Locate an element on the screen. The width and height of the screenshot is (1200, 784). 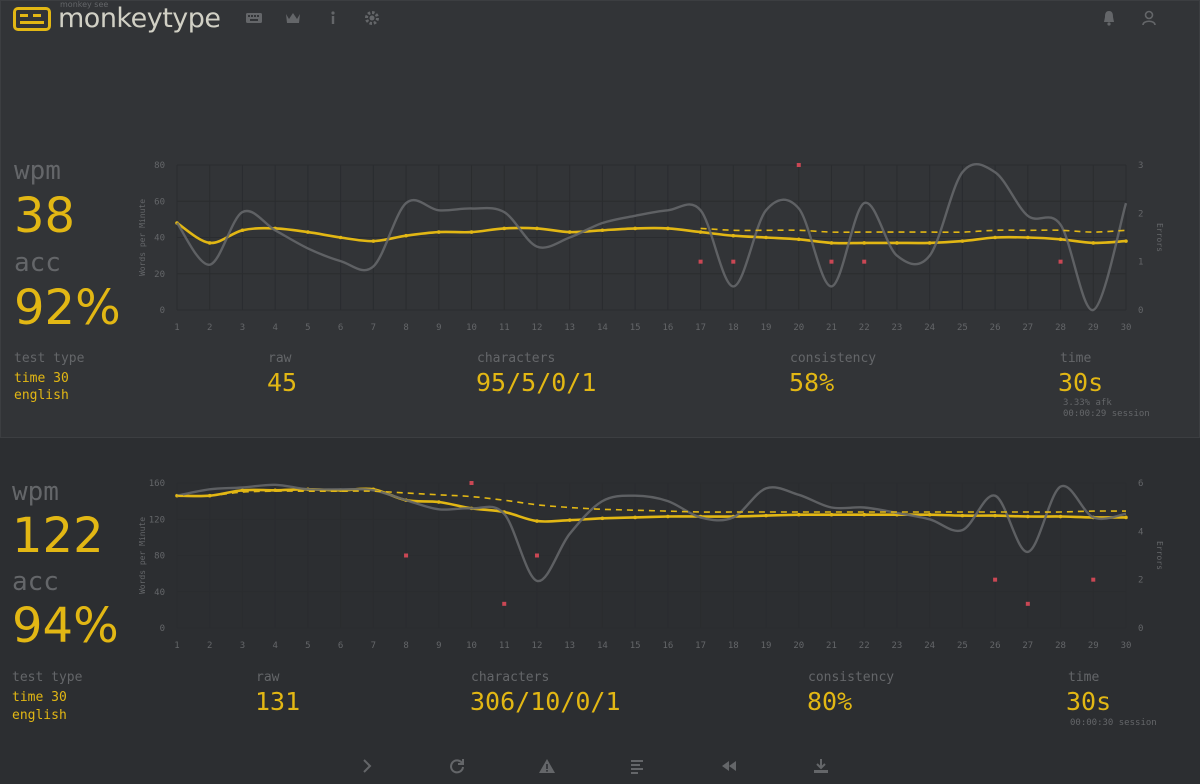
wpm-value: 38 is located at coordinates (45, 216).